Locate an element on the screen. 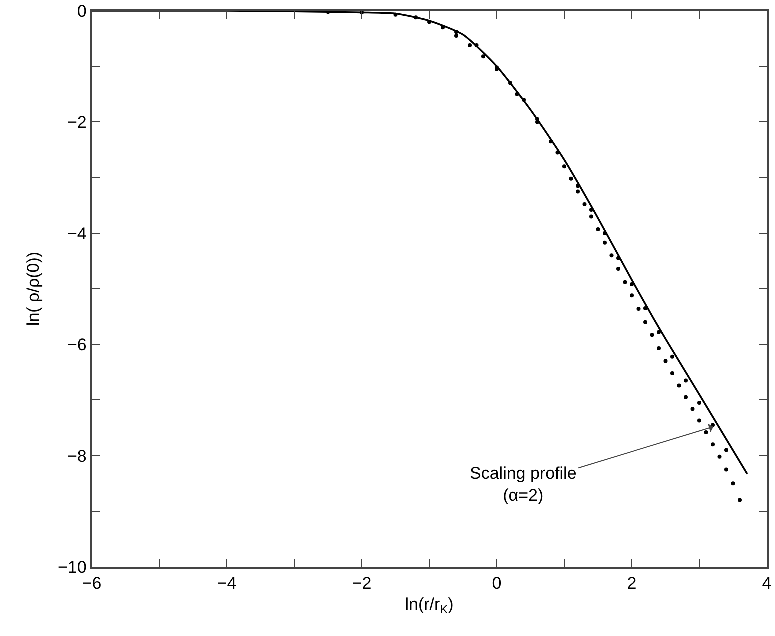 The height and width of the screenshot is (636, 775). x-tick-label: −4 is located at coordinates (227, 584).